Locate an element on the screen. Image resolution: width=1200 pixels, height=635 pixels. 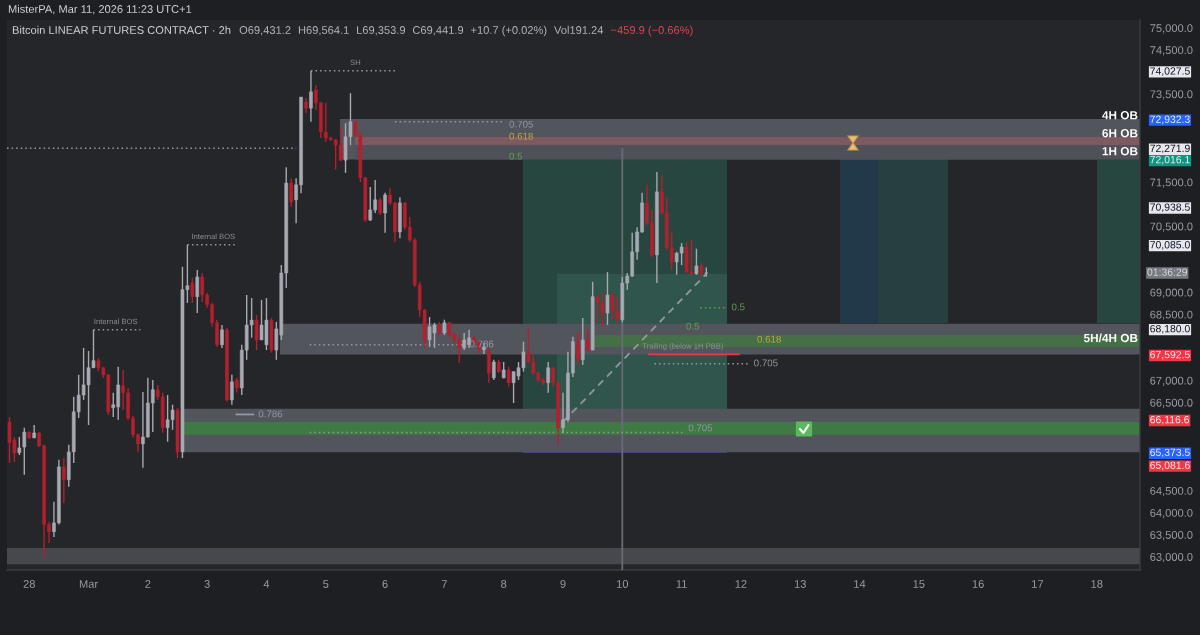
annotation: −459.9 (−0.66%) is located at coordinates (652, 31).